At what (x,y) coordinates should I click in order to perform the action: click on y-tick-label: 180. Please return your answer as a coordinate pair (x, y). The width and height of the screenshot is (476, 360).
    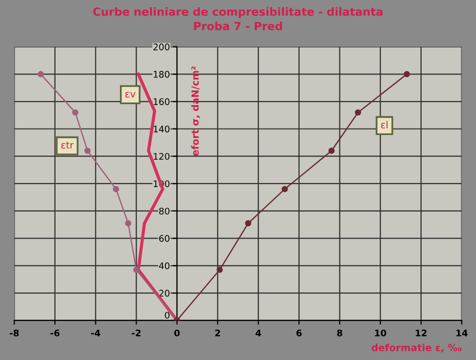
    Looking at the image, I should click on (162, 74).